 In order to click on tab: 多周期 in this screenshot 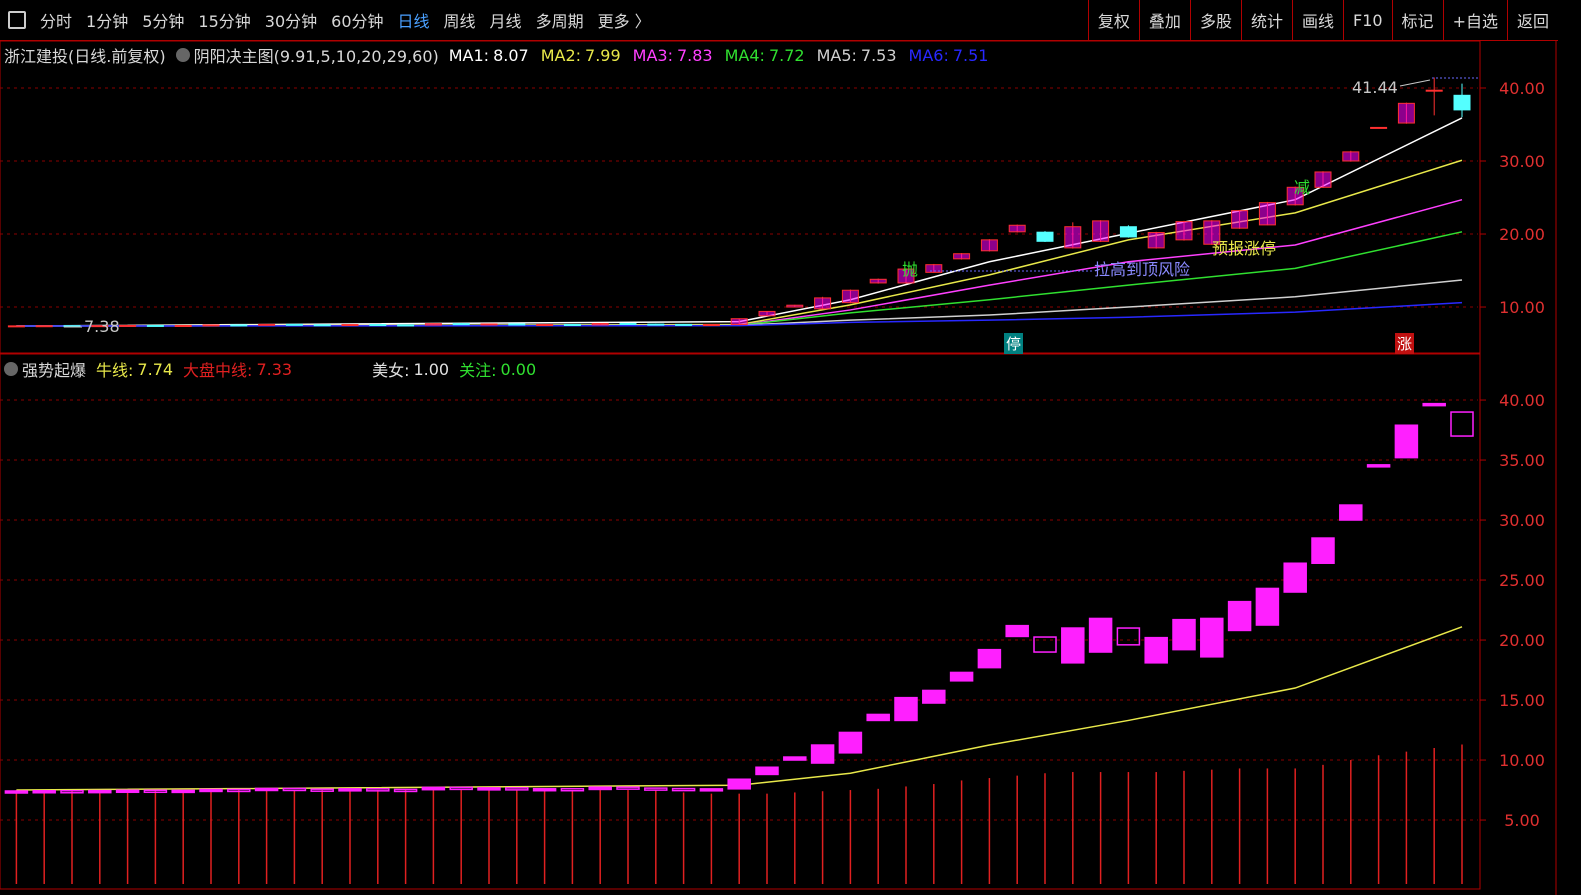, I will do `click(559, 21)`.